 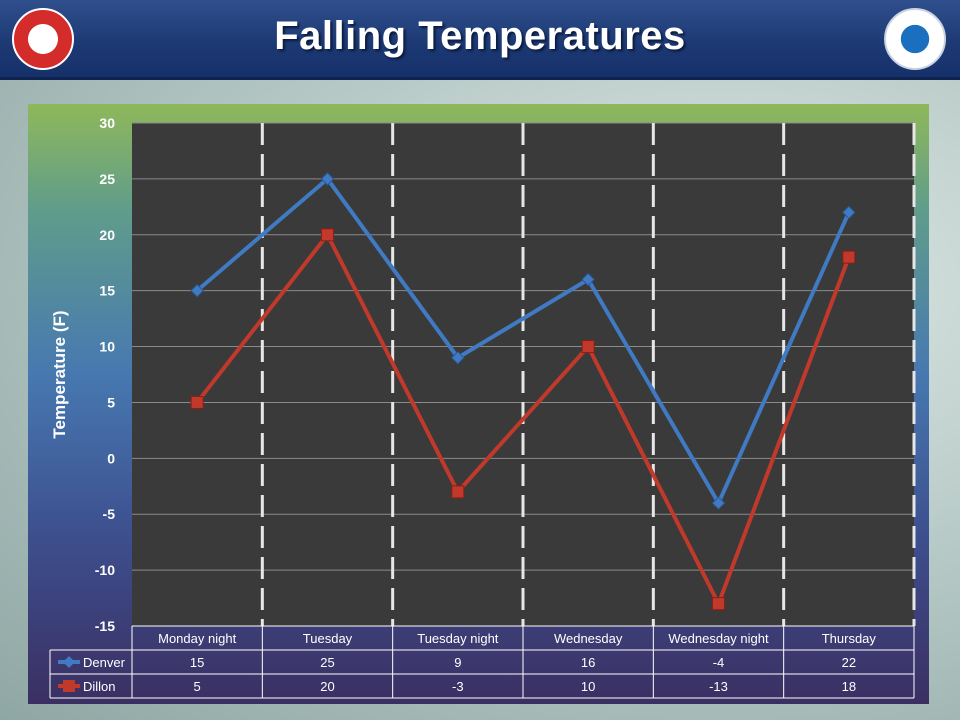 What do you see at coordinates (111, 458) in the screenshot?
I see `y-tick-label: 0` at bounding box center [111, 458].